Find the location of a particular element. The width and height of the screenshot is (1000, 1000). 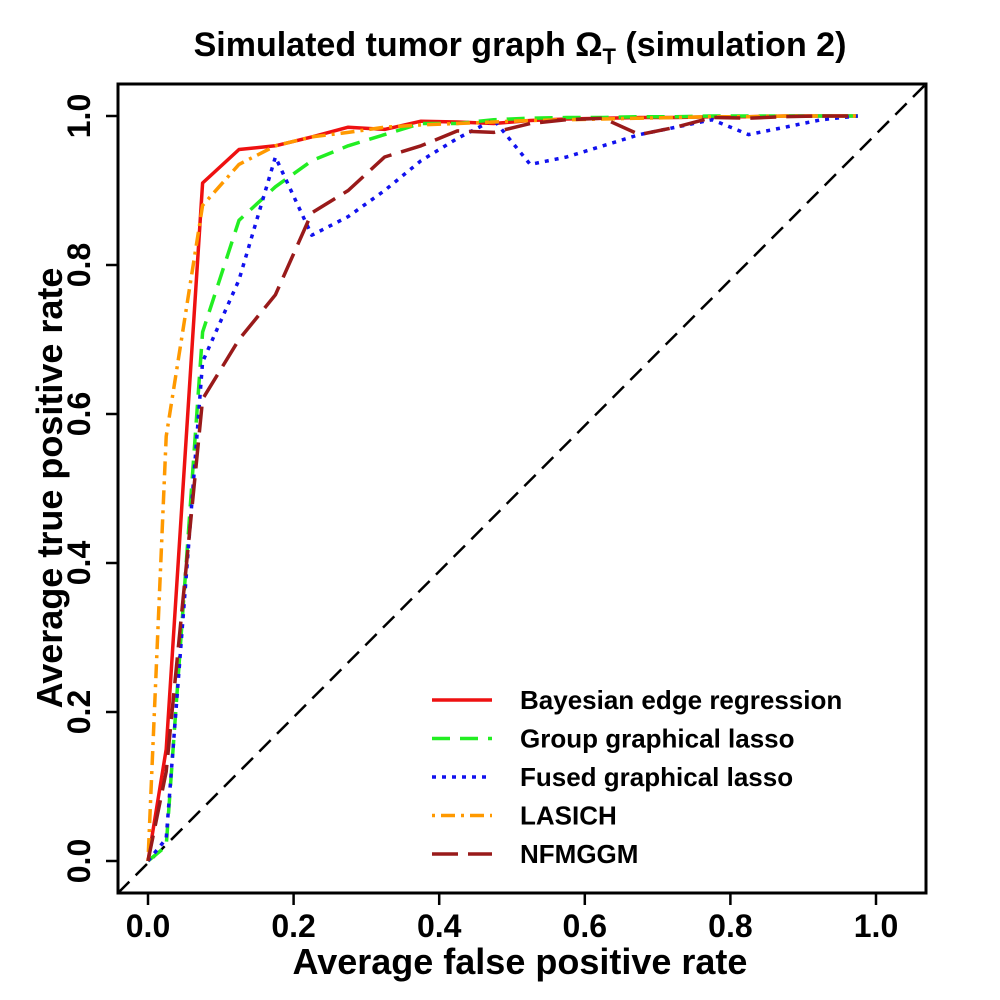

legend-label: LASICH is located at coordinates (568, 816).